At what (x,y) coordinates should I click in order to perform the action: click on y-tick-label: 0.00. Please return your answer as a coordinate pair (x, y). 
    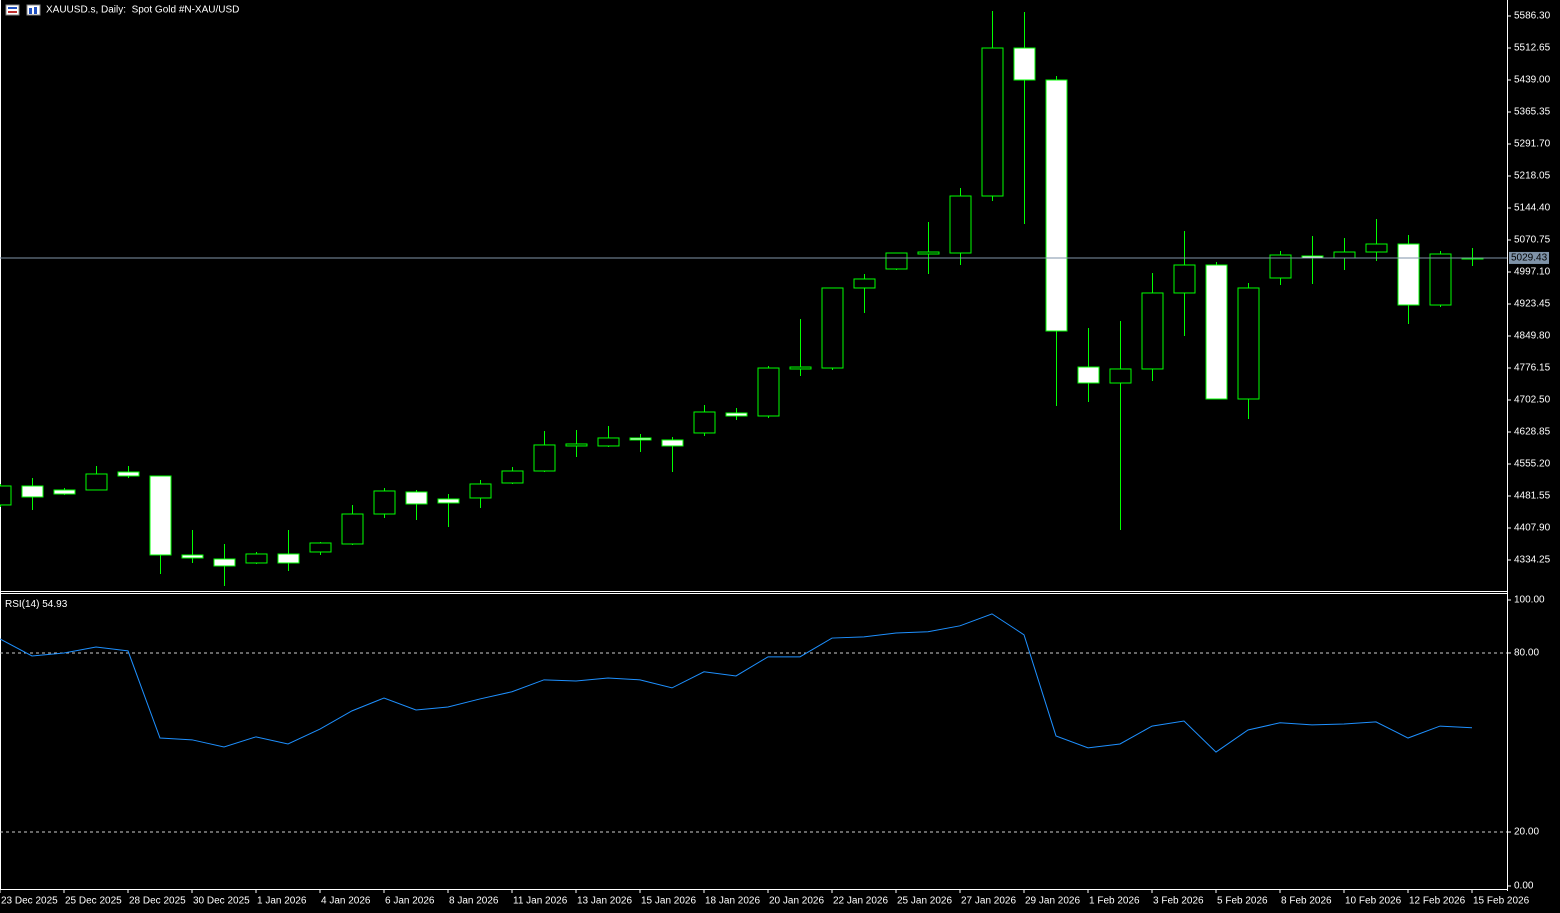
    Looking at the image, I should click on (1524, 886).